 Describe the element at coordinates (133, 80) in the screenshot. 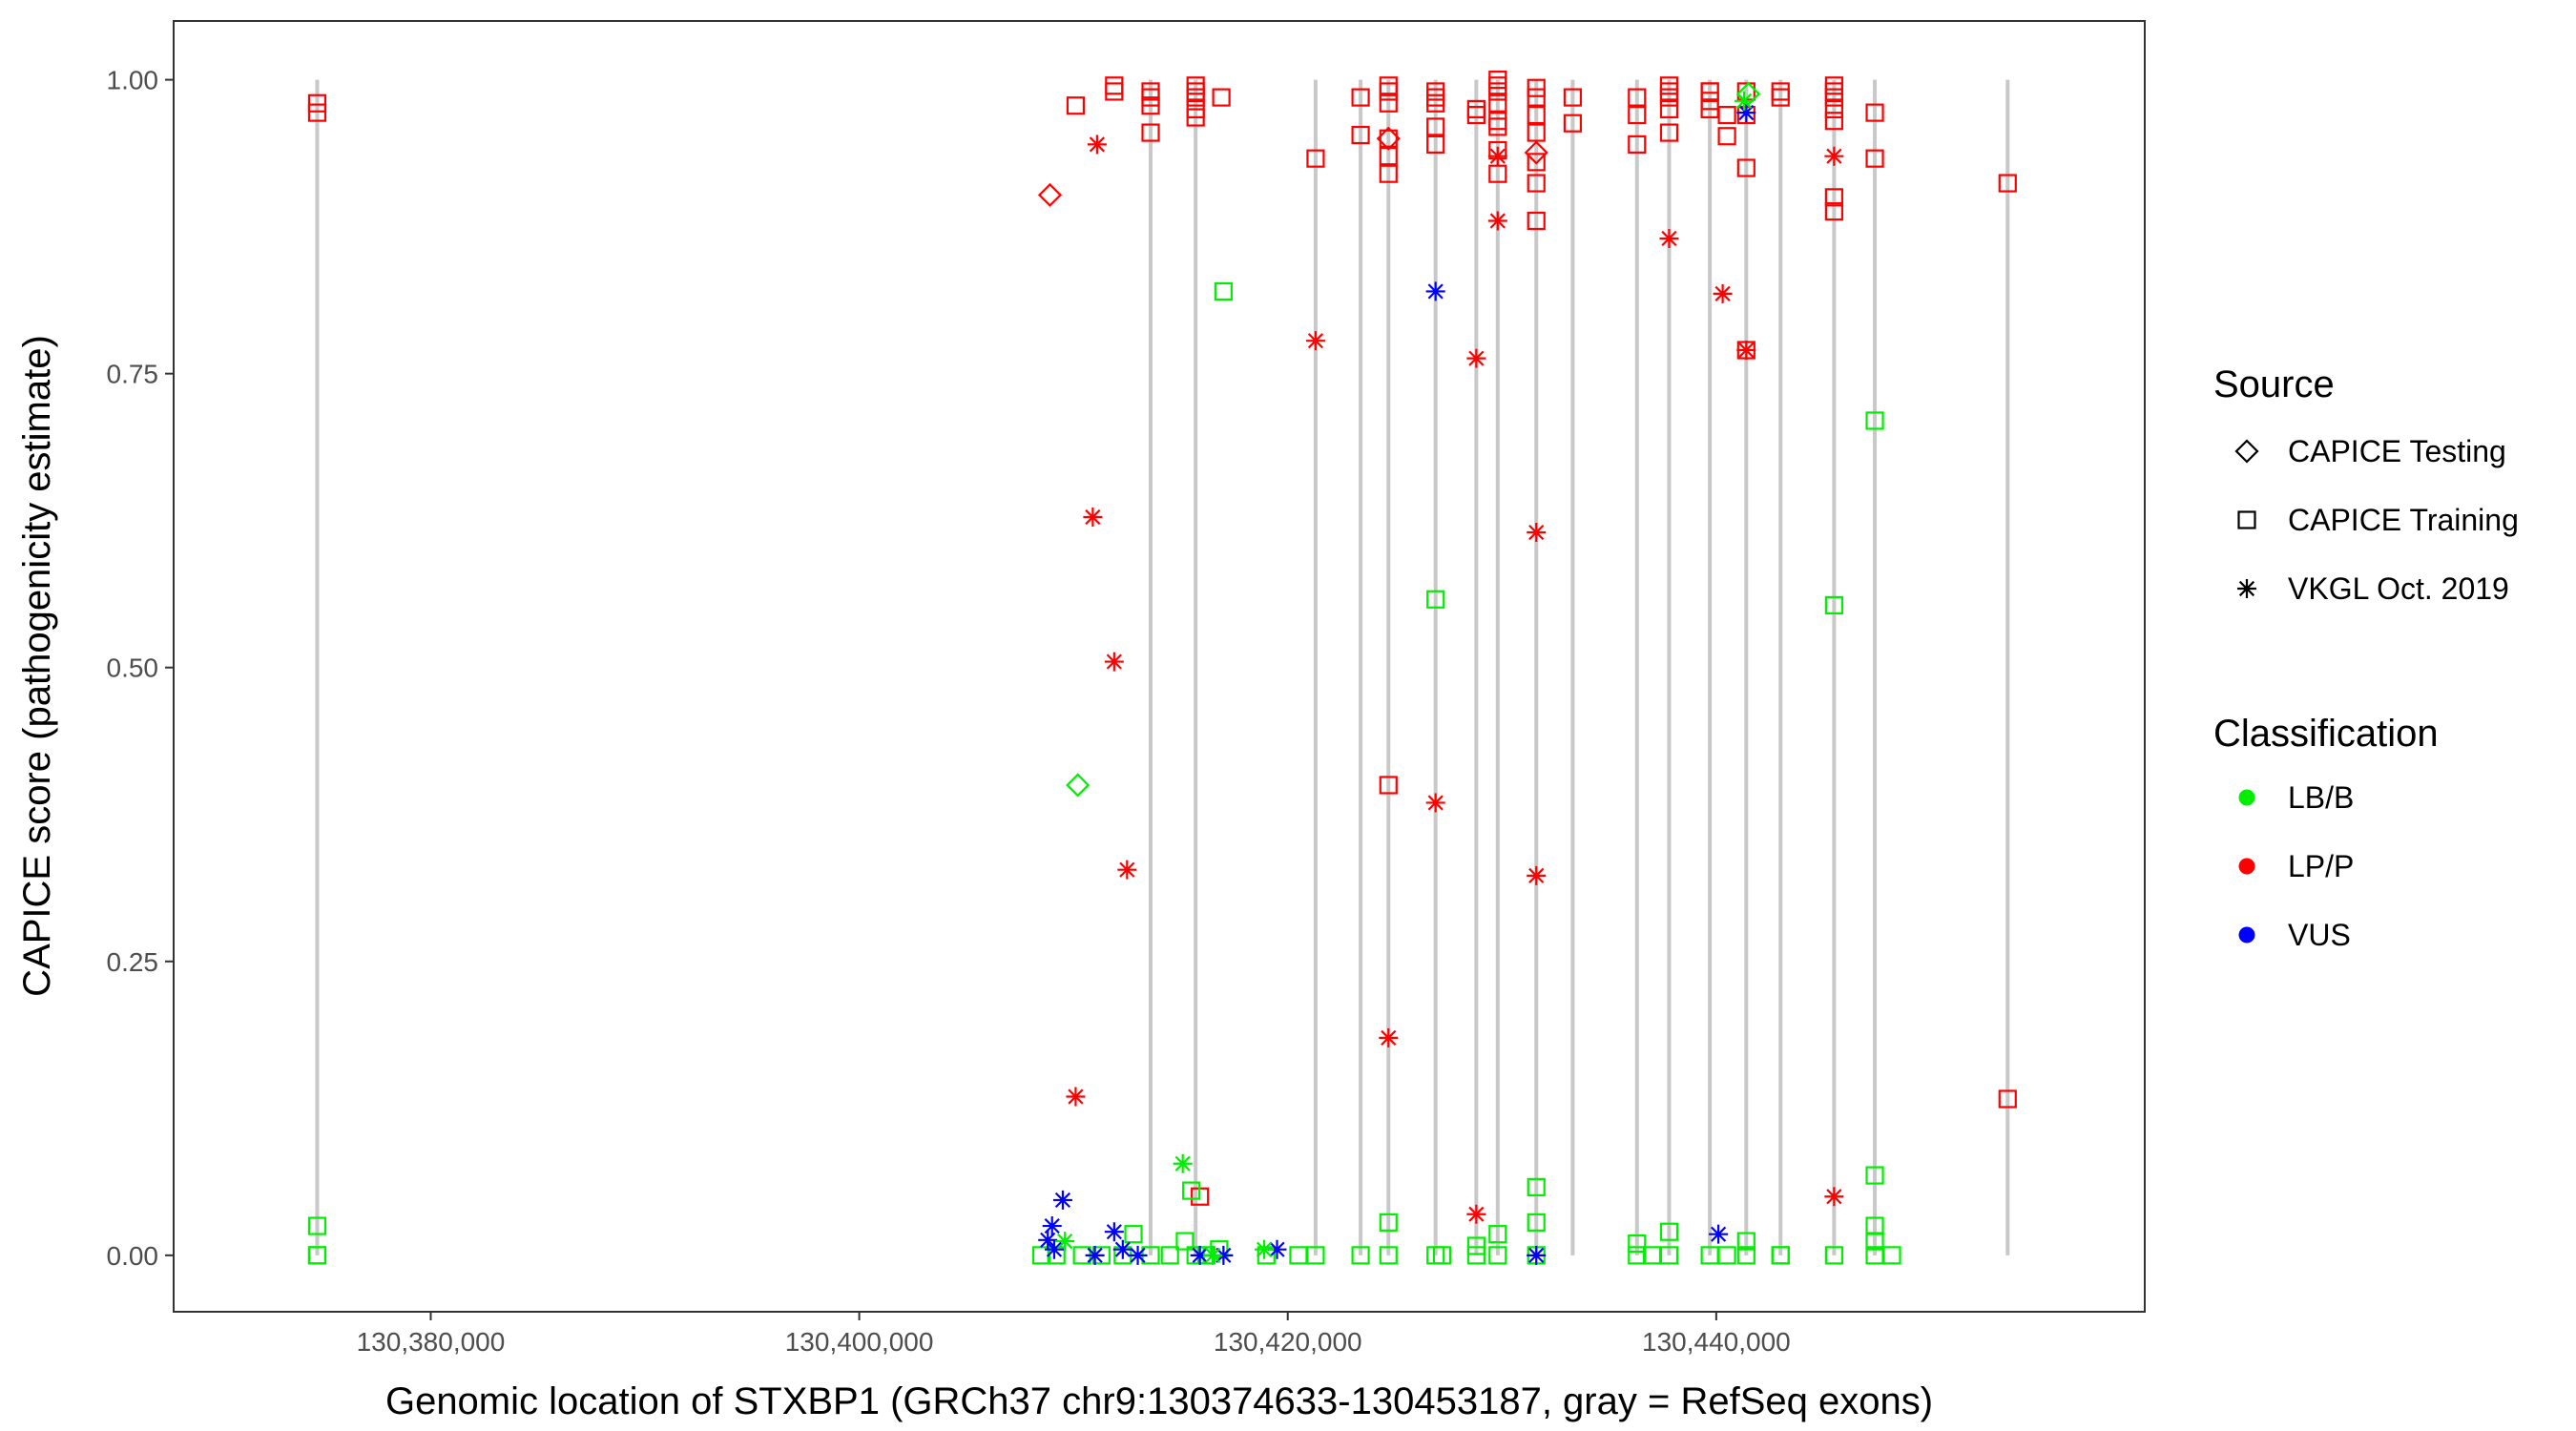

I see `y-tick-label: 1.00` at that location.